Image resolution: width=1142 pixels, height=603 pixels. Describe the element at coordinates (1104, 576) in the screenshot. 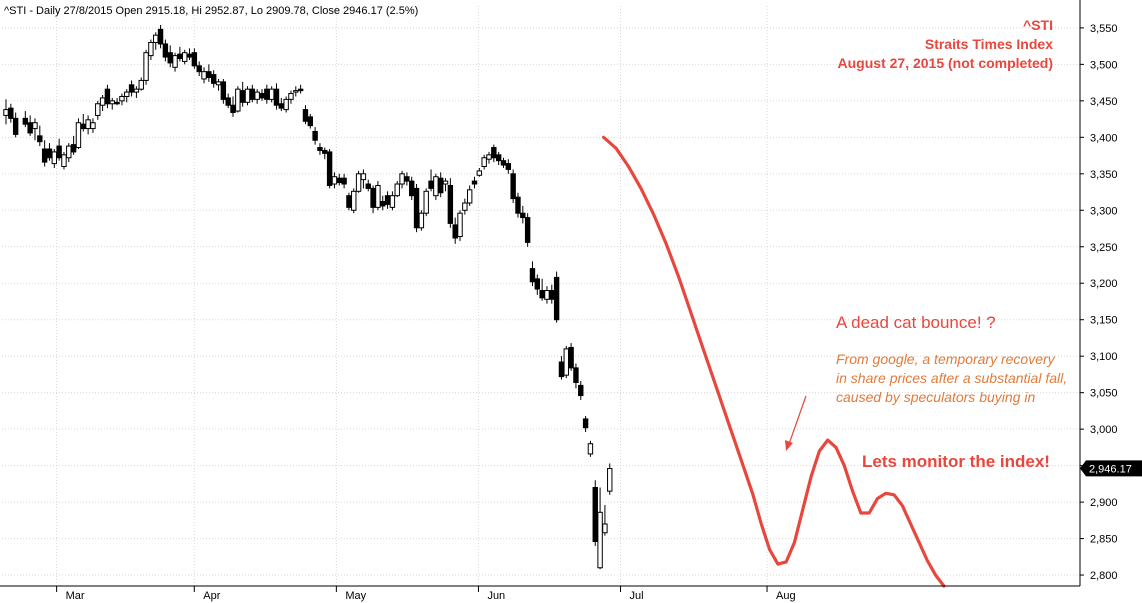

I see `y-tick-label: 2,800` at that location.